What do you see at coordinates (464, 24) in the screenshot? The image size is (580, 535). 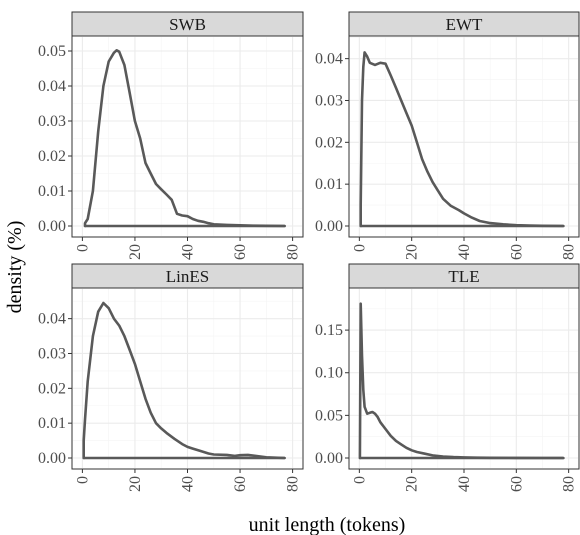 I see `strip-label-ewt: EWT` at bounding box center [464, 24].